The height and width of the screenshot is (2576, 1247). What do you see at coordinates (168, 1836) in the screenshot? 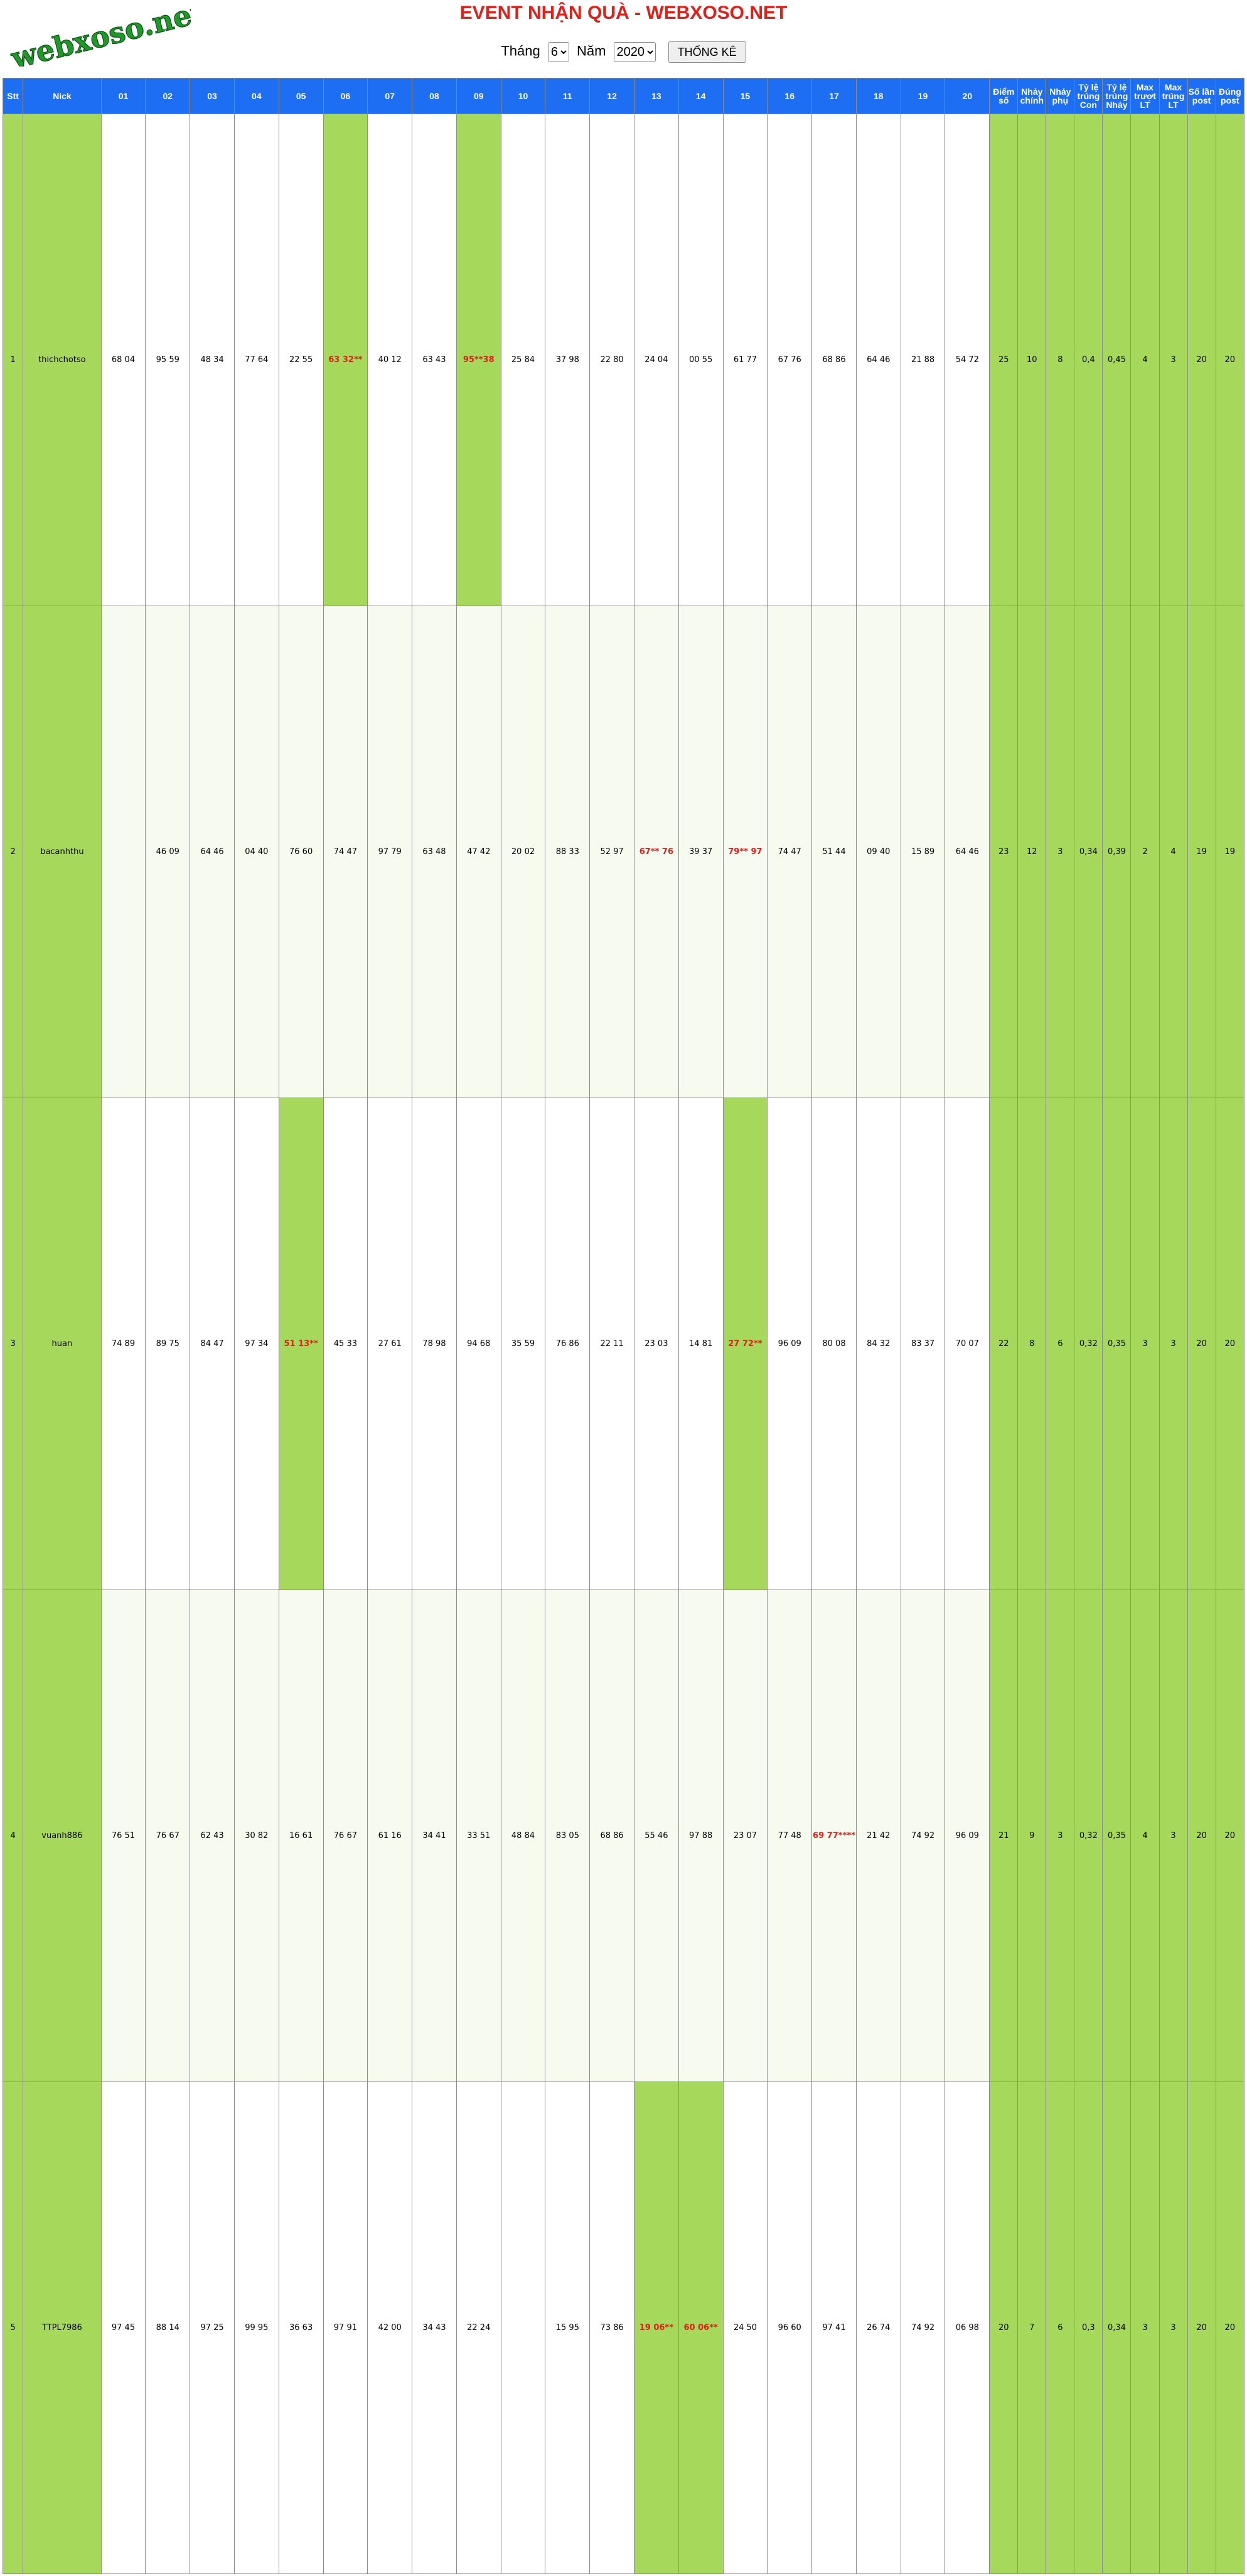
I see `pick-cell: 76 67` at bounding box center [168, 1836].